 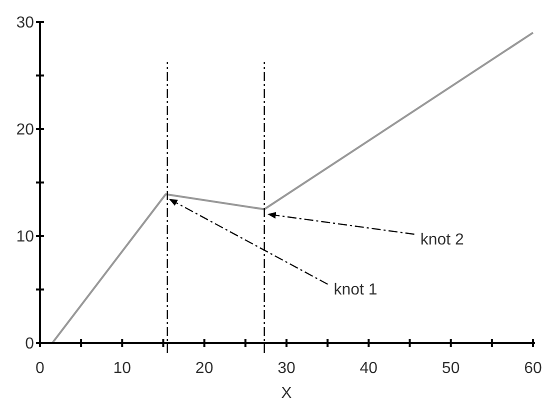 What do you see at coordinates (122, 368) in the screenshot?
I see `x-tick-label: 10` at bounding box center [122, 368].